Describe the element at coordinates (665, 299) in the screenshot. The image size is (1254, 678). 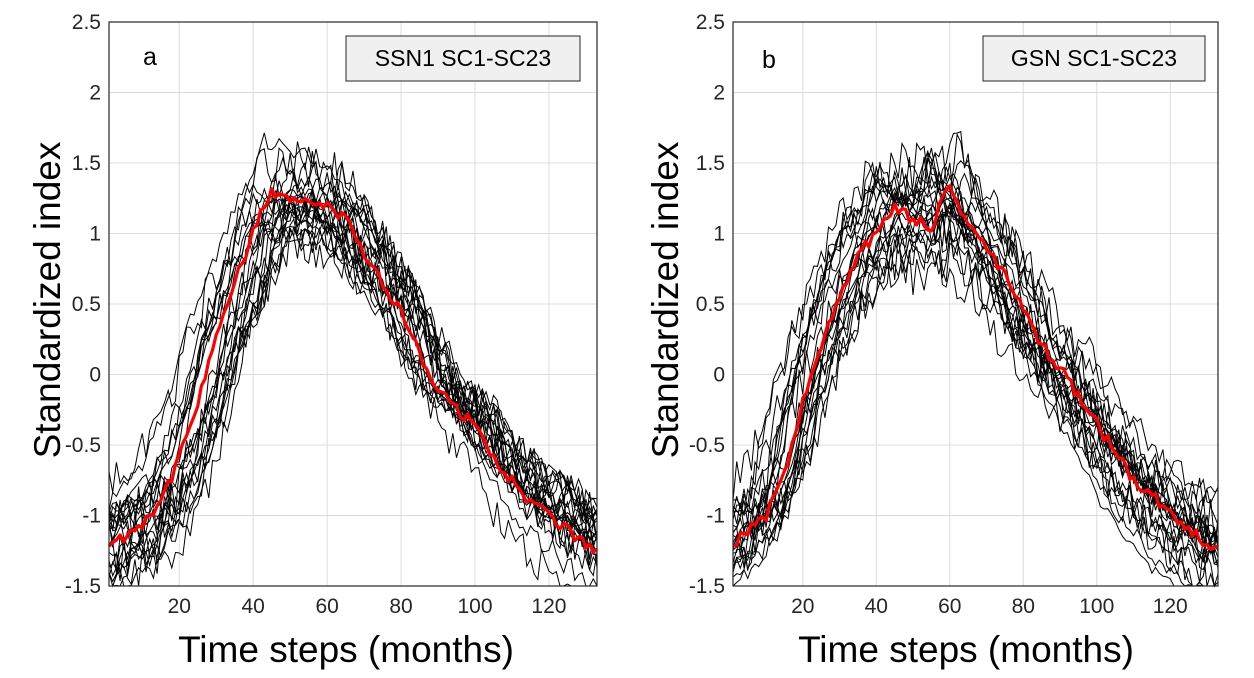
I see `y-axis-label-b: Standardized index` at that location.